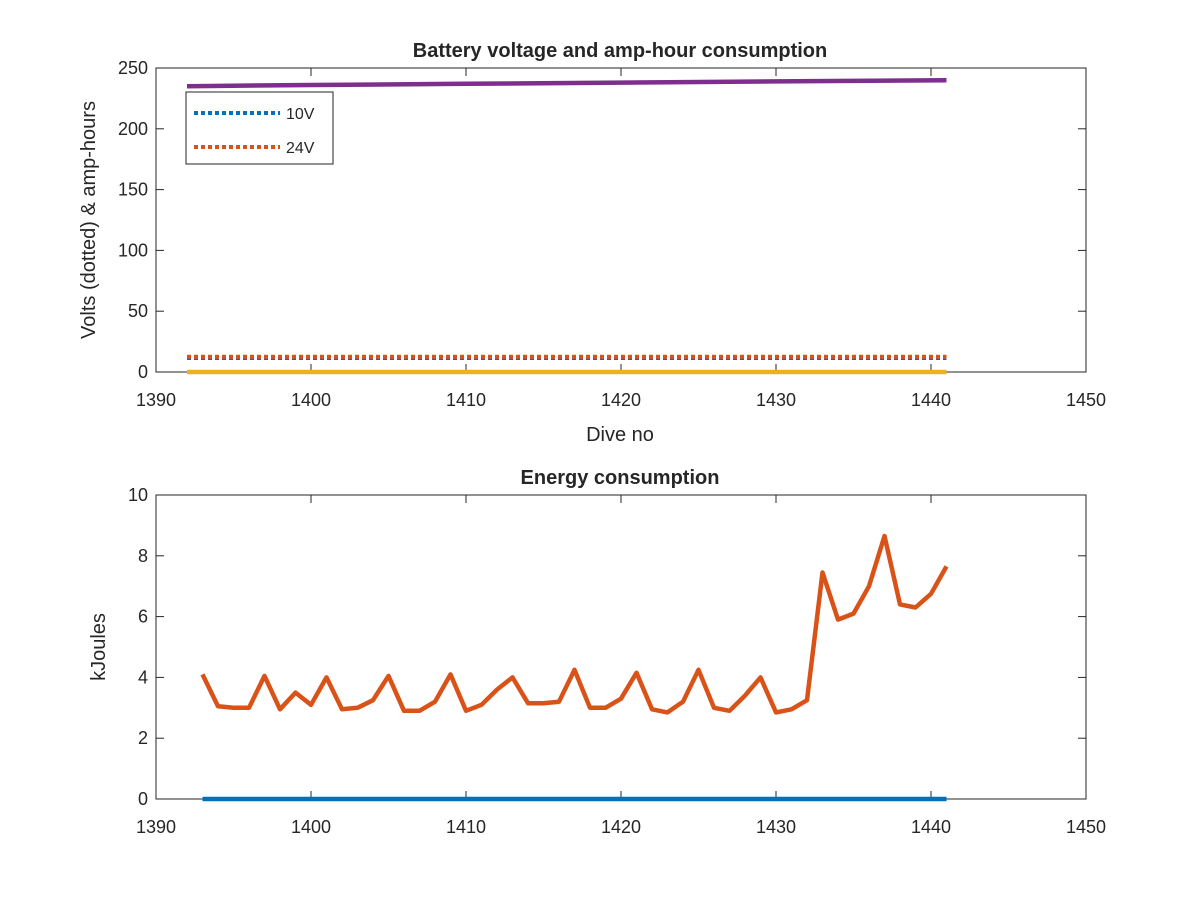  Describe the element at coordinates (89, 220) in the screenshot. I see `y-axis-label: Volts (dotted) & amp-hours` at that location.